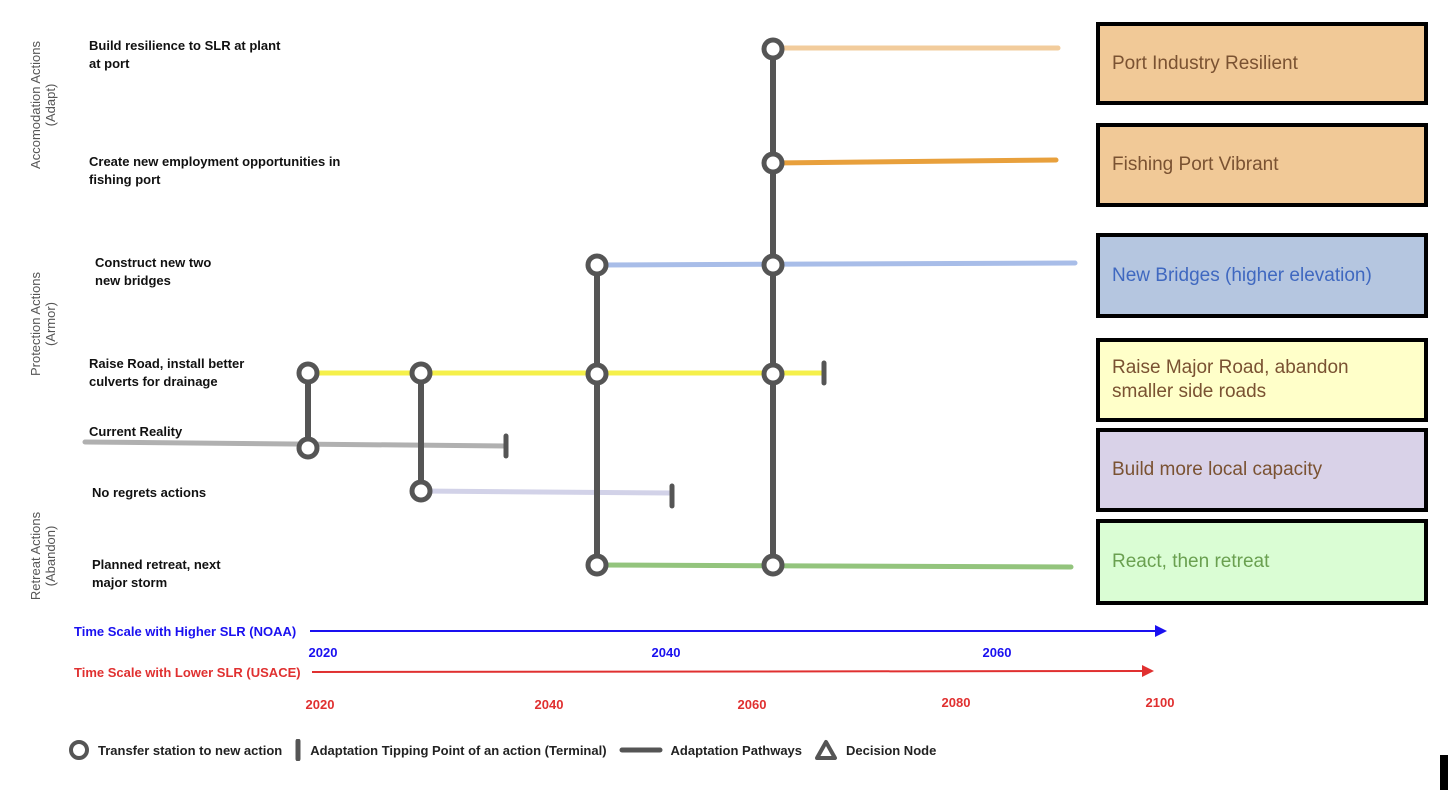 The image size is (1448, 790). Describe the element at coordinates (1160, 702) in the screenshot. I see `timescale-low-tick: 2100` at that location.